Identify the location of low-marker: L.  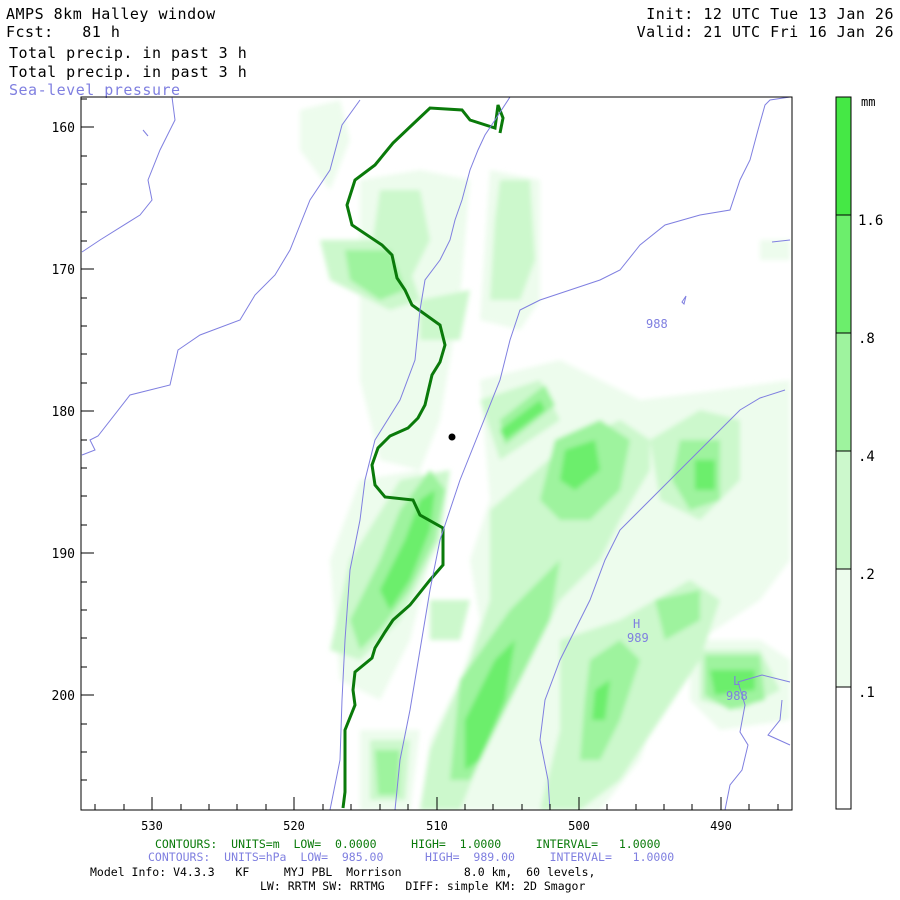
(736, 681).